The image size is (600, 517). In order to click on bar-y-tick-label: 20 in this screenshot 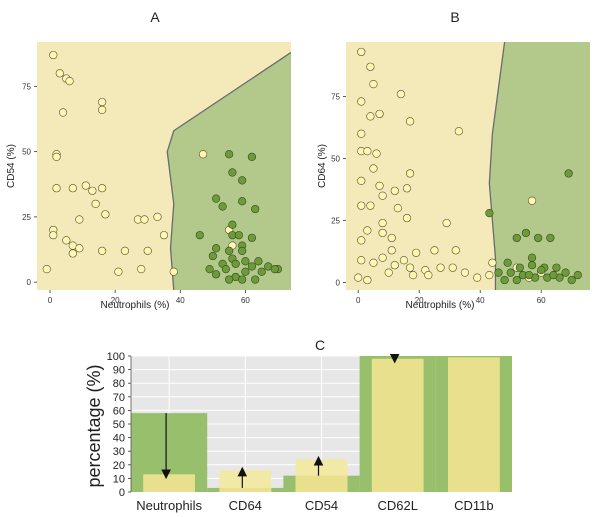, I will do `click(119, 466)`.